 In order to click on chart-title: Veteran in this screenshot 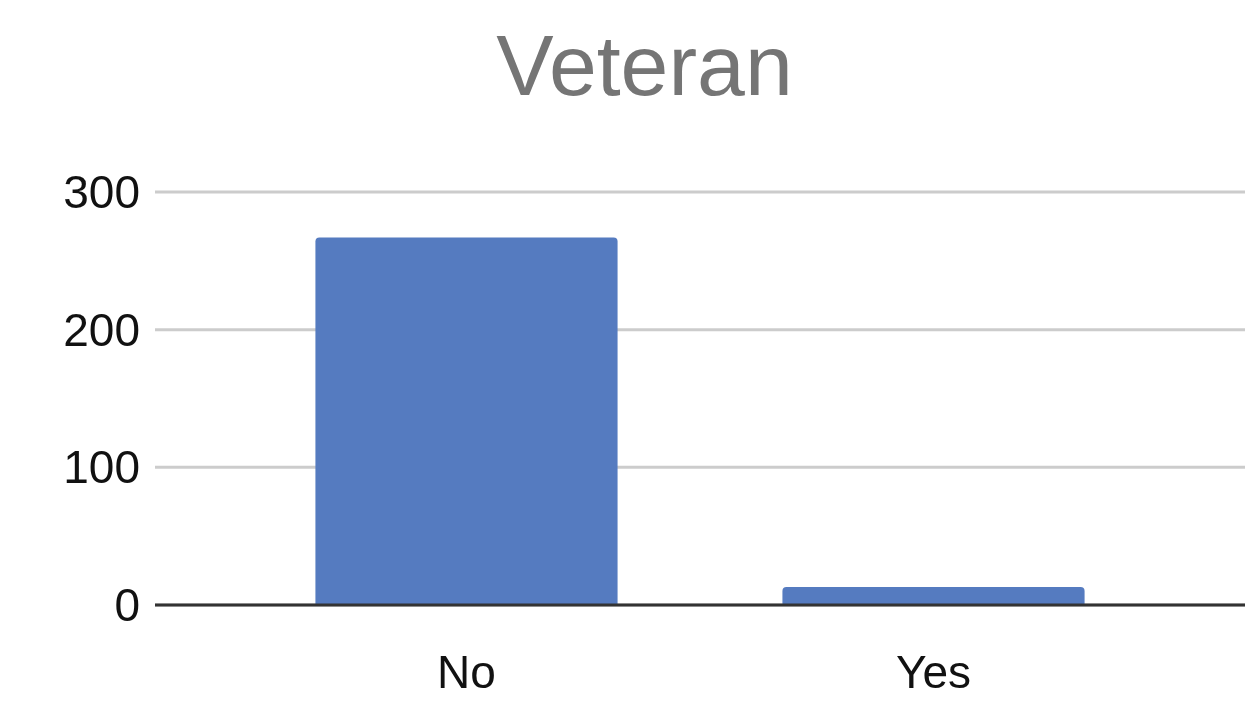, I will do `click(644, 65)`.